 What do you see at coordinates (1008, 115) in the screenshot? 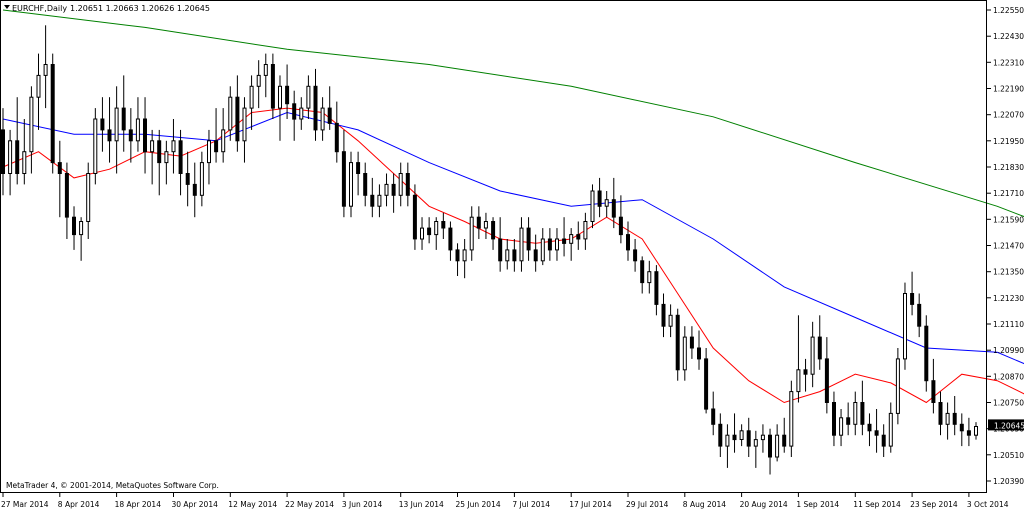
I see `y-tick-label: 1.22070` at bounding box center [1008, 115].